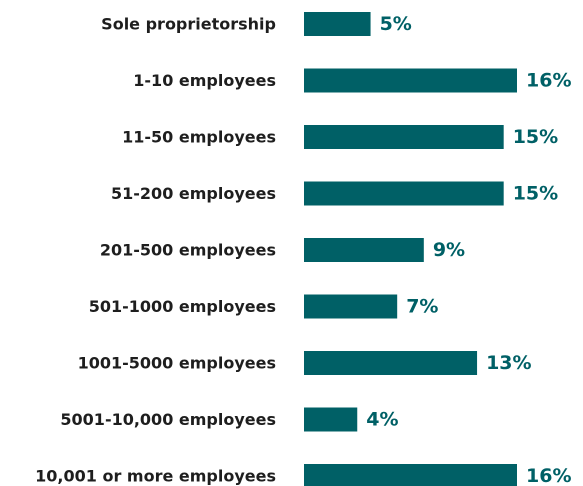 This screenshot has width=583, height=486. Describe the element at coordinates (188, 24) in the screenshot. I see `category-label: Sole proprietorship` at that location.